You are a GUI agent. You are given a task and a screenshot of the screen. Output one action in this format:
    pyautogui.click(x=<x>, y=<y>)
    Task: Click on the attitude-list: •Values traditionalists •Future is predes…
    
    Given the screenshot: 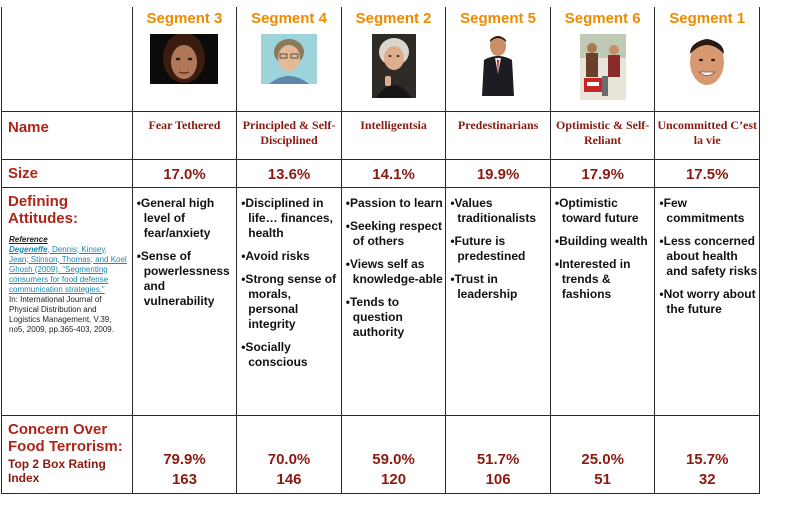 What is the action you would take?
    pyautogui.click(x=498, y=245)
    